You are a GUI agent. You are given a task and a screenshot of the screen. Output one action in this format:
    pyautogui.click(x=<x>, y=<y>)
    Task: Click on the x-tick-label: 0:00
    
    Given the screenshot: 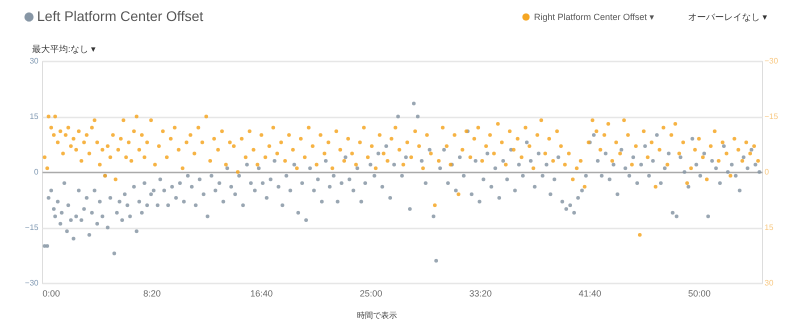 What is the action you would take?
    pyautogui.click(x=51, y=293)
    